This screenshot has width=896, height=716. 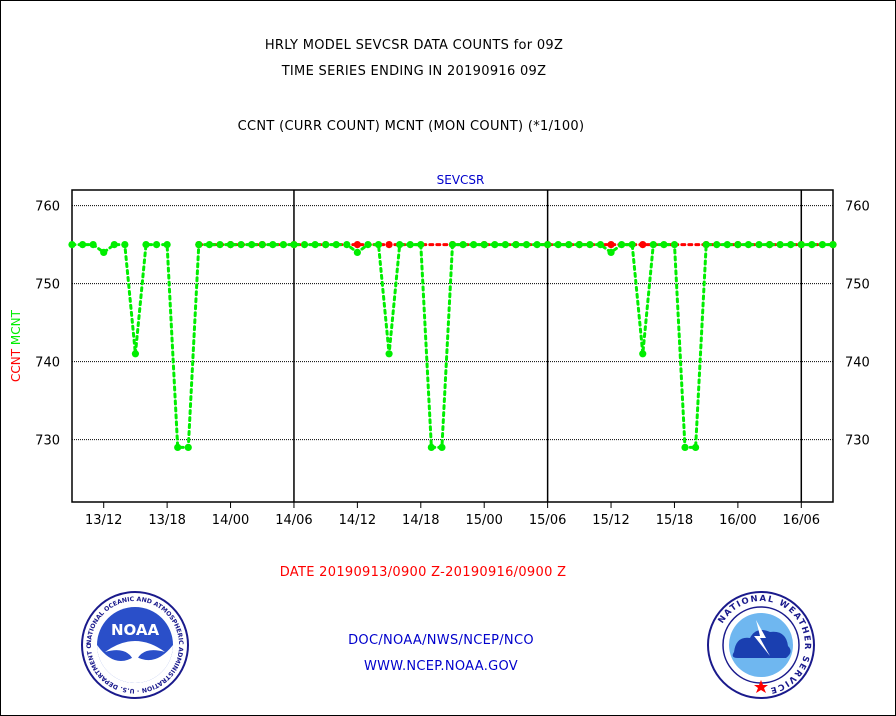 What do you see at coordinates (166, 520) in the screenshot?
I see `x-tick-label: 13/18` at bounding box center [166, 520].